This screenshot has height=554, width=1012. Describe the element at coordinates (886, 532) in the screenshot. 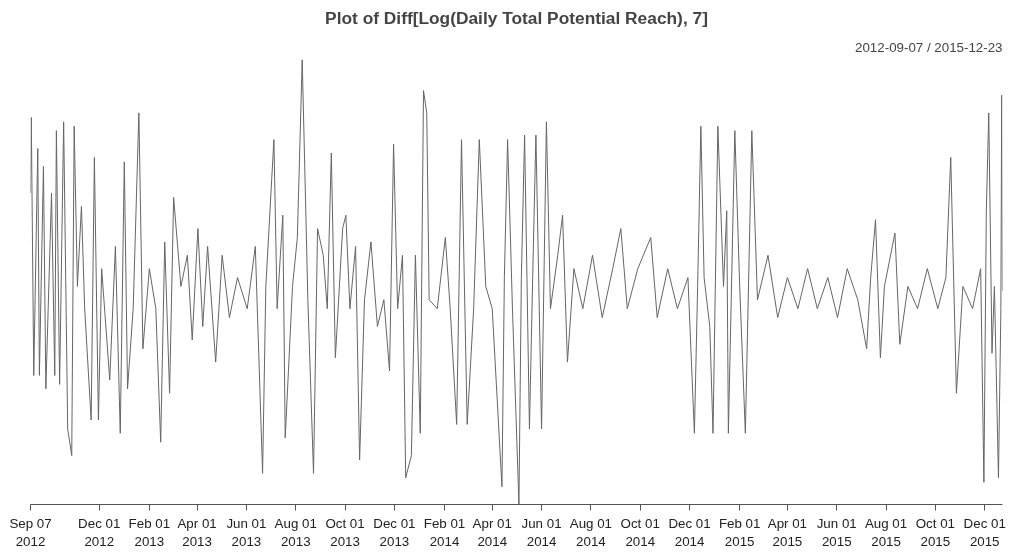

I see `x-tick-label: Aug 01 2015` at that location.